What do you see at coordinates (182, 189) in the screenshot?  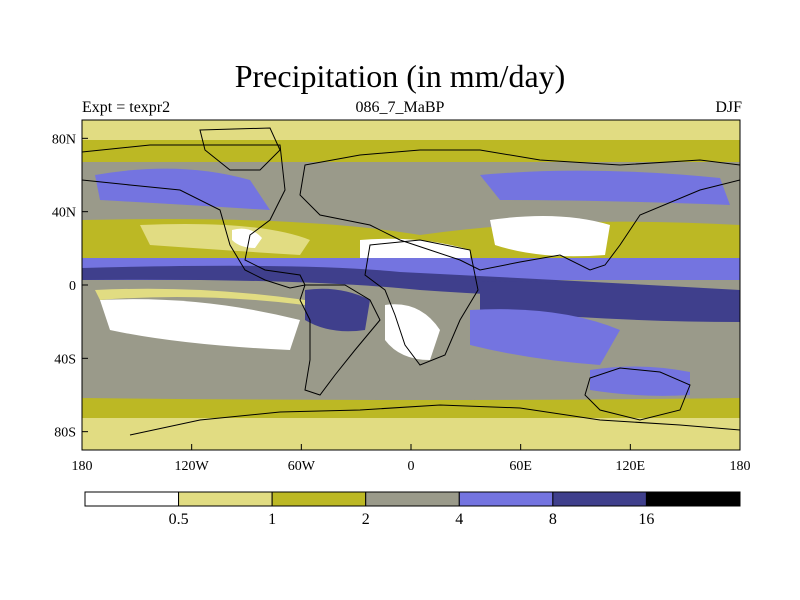 I see `north-atlantic-storm-track` at bounding box center [182, 189].